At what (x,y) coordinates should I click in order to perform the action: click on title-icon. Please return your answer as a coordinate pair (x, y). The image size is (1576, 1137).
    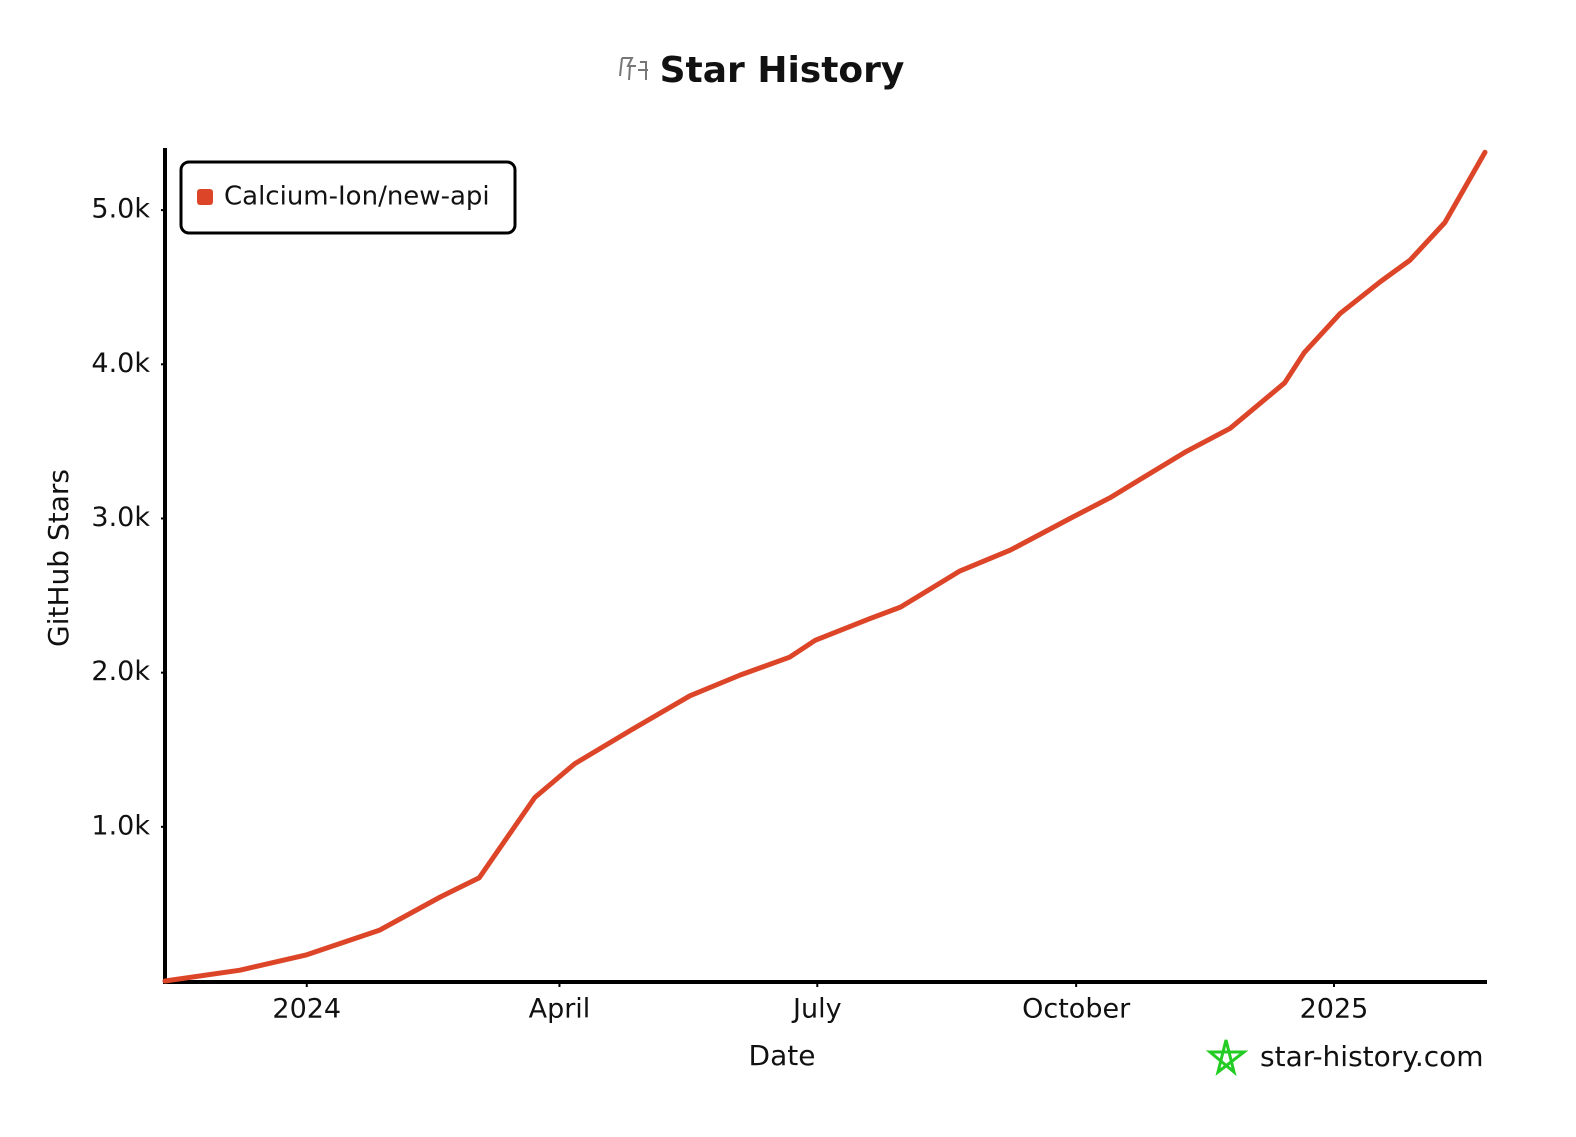
    Looking at the image, I should click on (633, 69).